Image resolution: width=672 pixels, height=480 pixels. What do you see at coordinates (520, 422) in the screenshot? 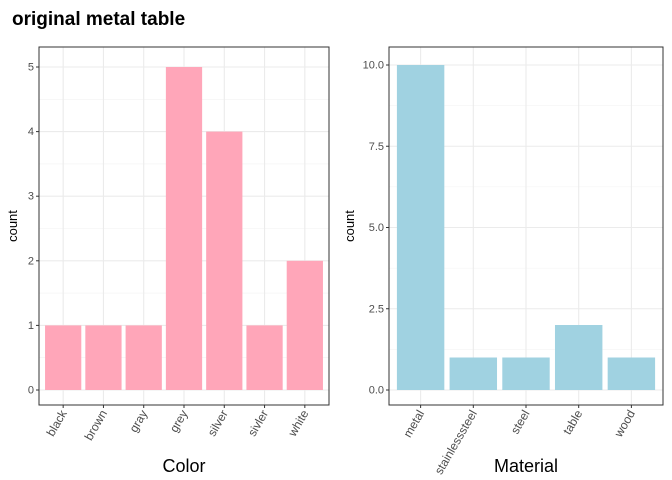
I see `x-tick-label: steel` at bounding box center [520, 422].